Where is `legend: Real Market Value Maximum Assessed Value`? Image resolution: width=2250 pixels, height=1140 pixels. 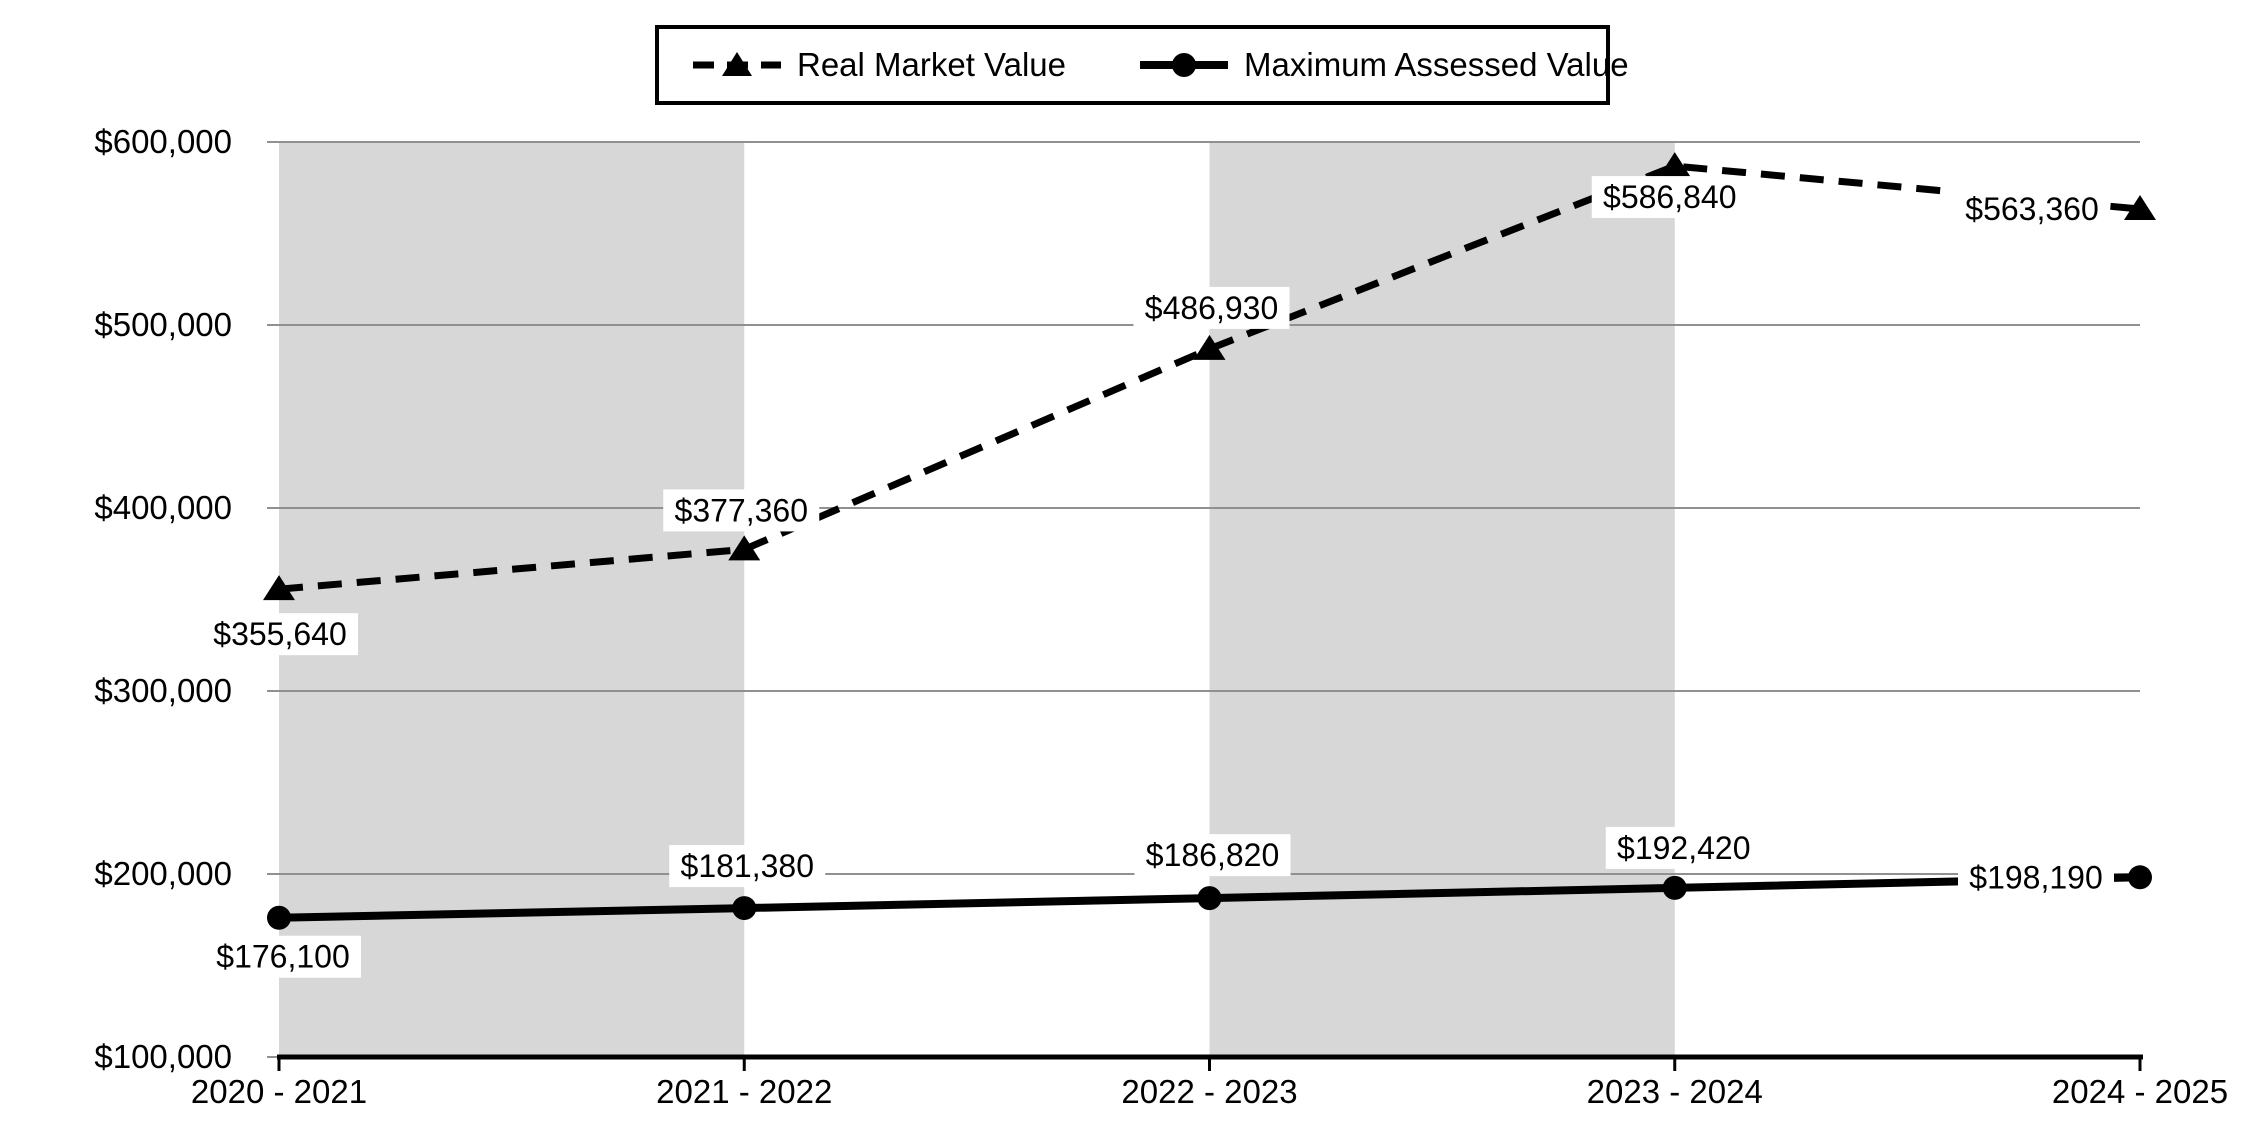 legend: Real Market Value Maximum Assessed Value is located at coordinates (1142, 65).